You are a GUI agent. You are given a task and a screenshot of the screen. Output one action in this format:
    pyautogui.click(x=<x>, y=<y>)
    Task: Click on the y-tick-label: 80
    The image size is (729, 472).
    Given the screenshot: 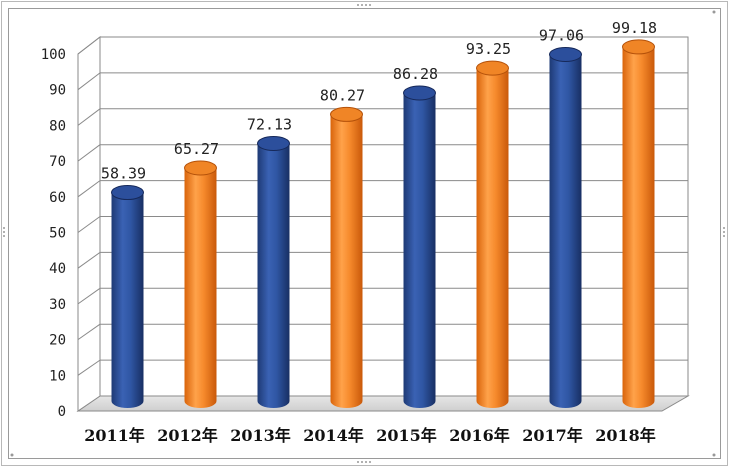 What is the action you would take?
    pyautogui.click(x=57, y=126)
    